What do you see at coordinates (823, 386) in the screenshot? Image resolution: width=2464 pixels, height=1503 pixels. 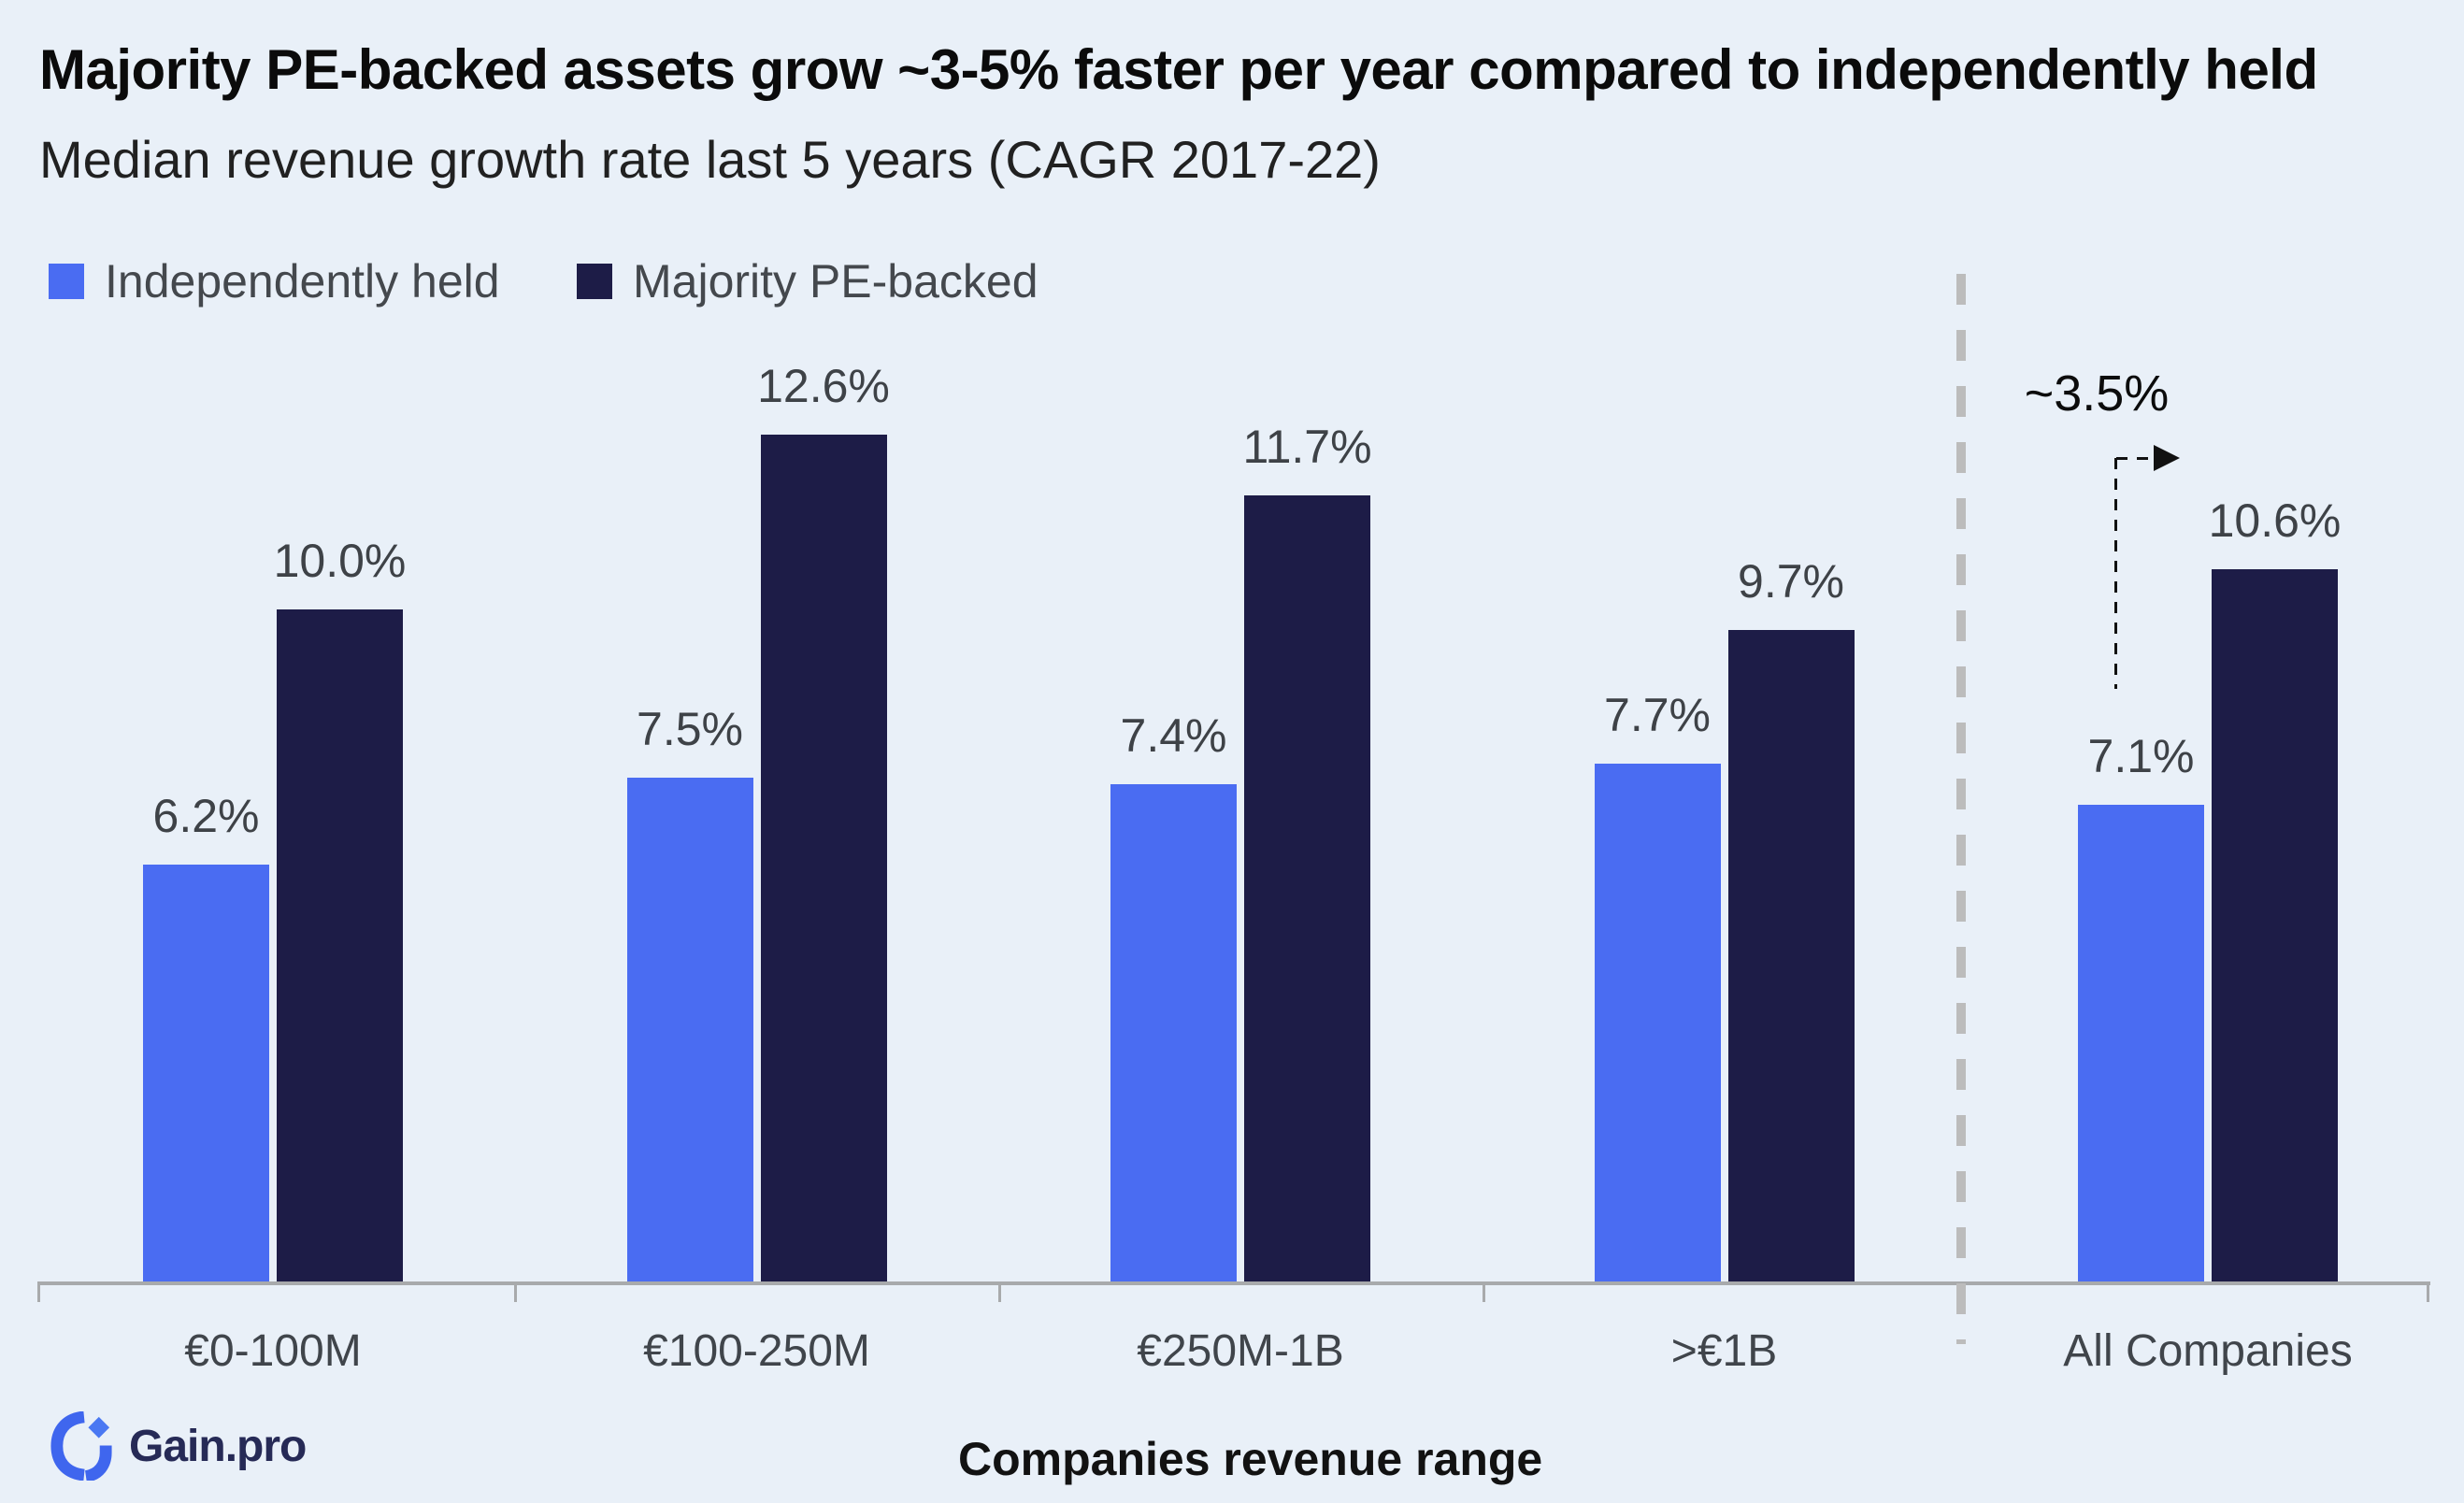 I see `bar-value-label: 12.6%` at bounding box center [823, 386].